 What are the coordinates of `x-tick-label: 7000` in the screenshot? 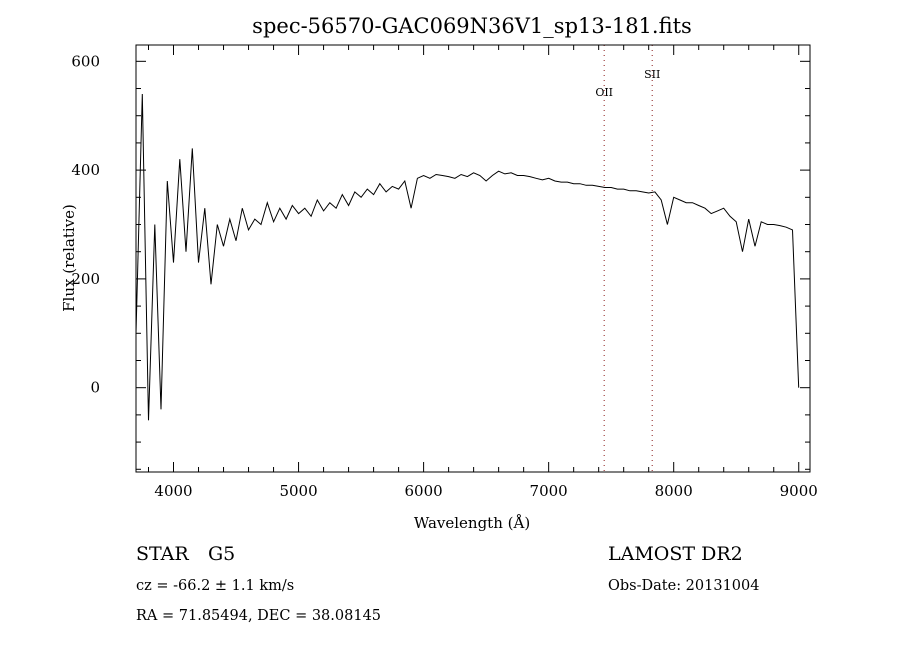 It's located at (549, 491).